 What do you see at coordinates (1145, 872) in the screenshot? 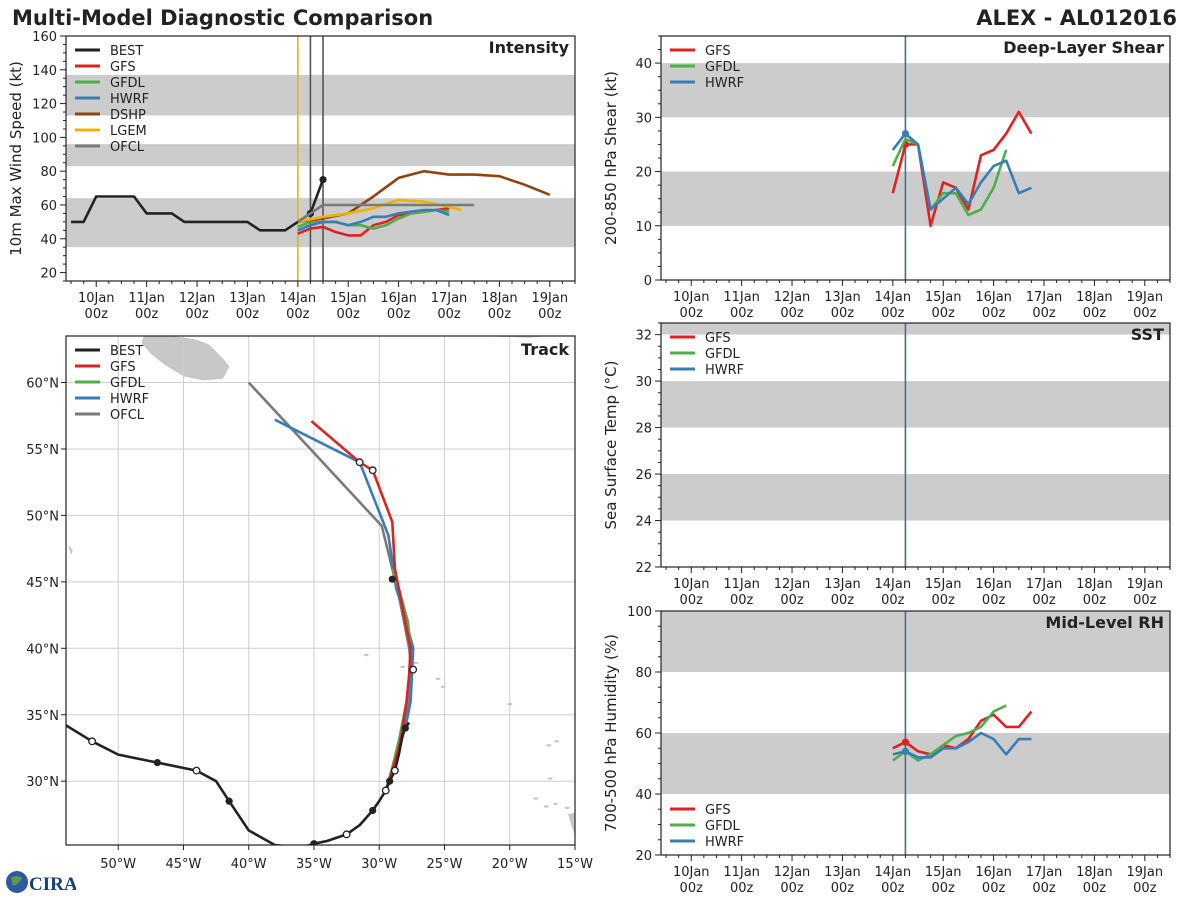
I see `rh-xtick-label-date: 19Jan` at bounding box center [1145, 872].